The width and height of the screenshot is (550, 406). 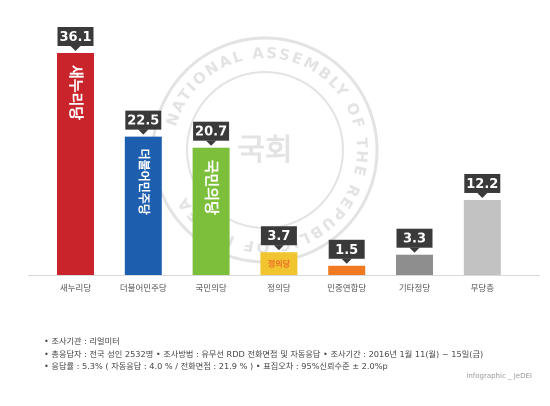 What do you see at coordinates (212, 187) in the screenshot?
I see `party-logo-text: 국민의당` at bounding box center [212, 187].